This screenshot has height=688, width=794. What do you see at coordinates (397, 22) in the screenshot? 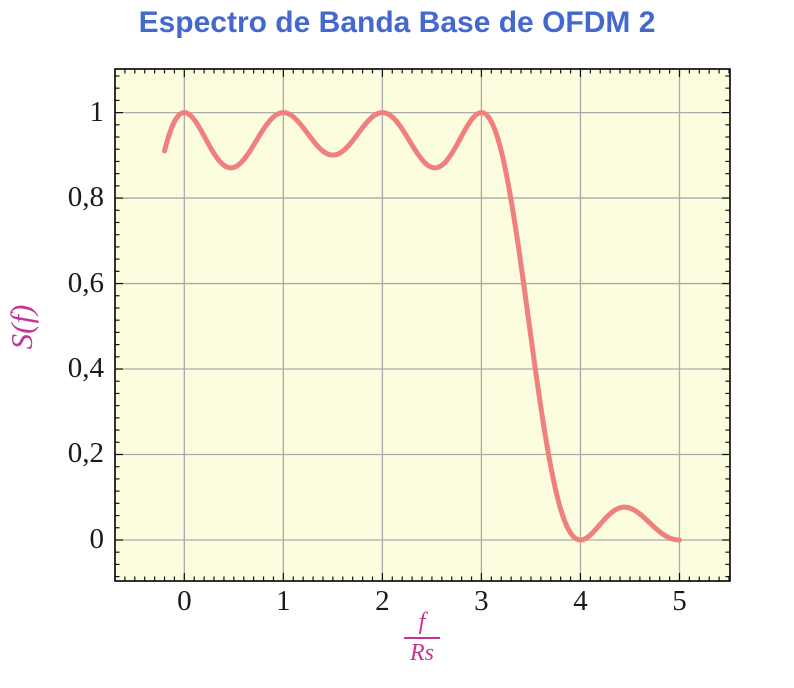
I see `chart-title: Espectro de Banda Base de OFDM 2` at bounding box center [397, 22].